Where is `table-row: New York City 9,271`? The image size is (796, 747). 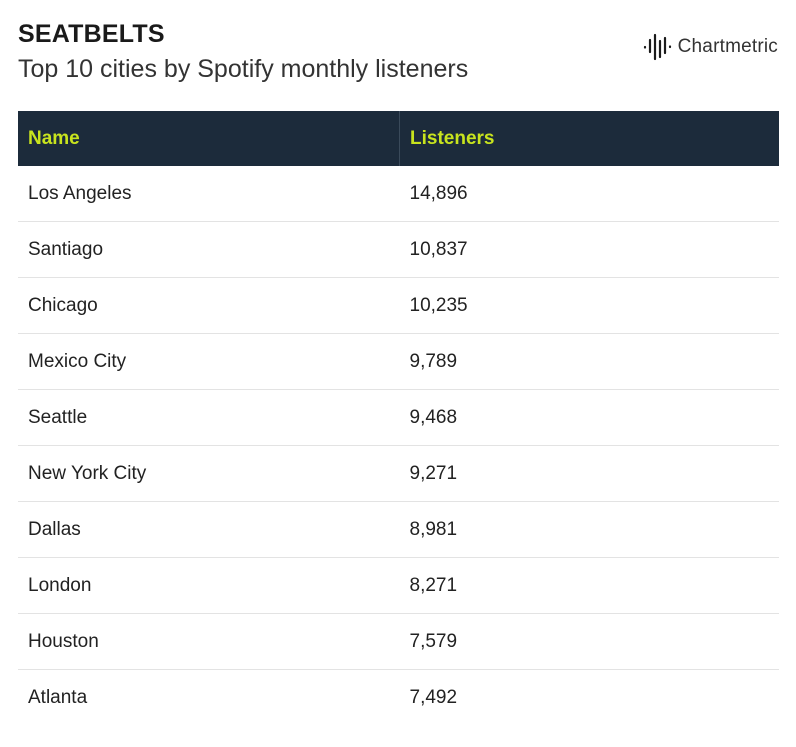 table-row: New York City 9,271 is located at coordinates (398, 473).